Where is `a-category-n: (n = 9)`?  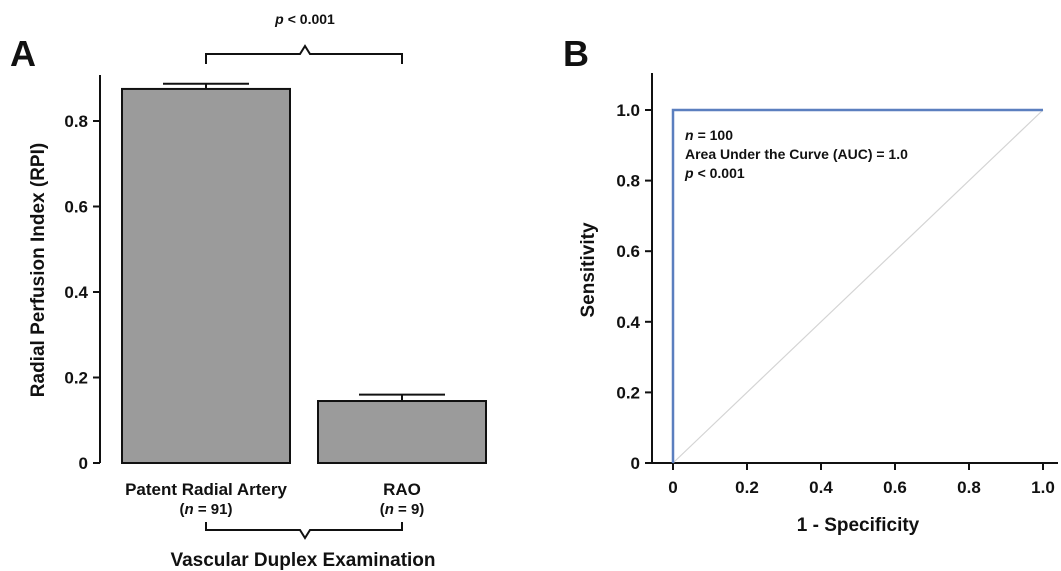
a-category-n: (n = 9) is located at coordinates (402, 509).